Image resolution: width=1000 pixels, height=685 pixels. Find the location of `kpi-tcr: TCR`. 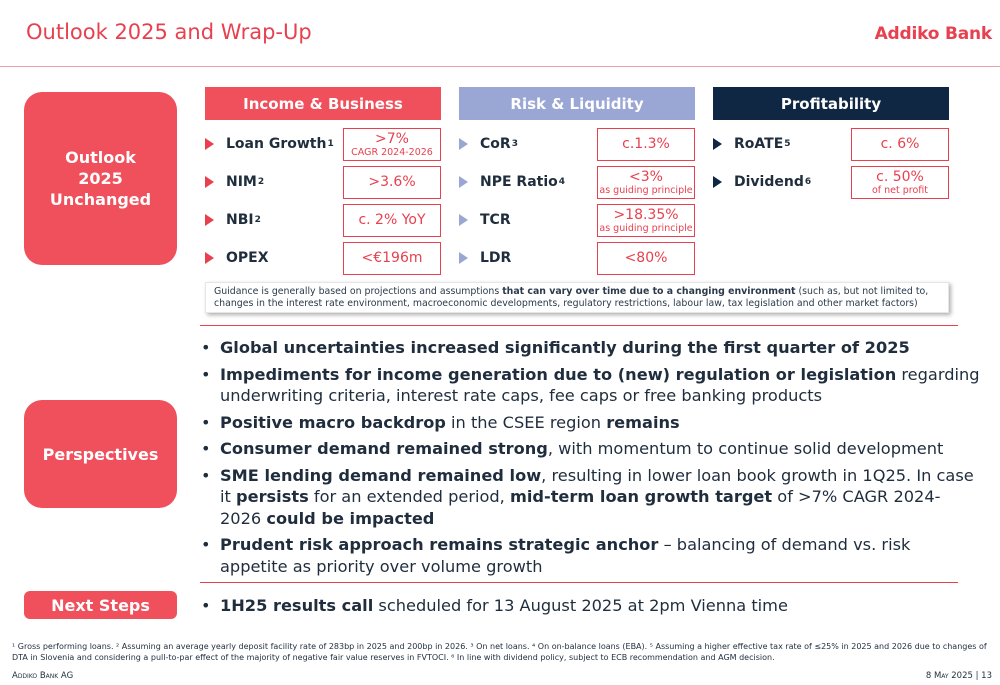

kpi-tcr: TCR is located at coordinates (485, 220).